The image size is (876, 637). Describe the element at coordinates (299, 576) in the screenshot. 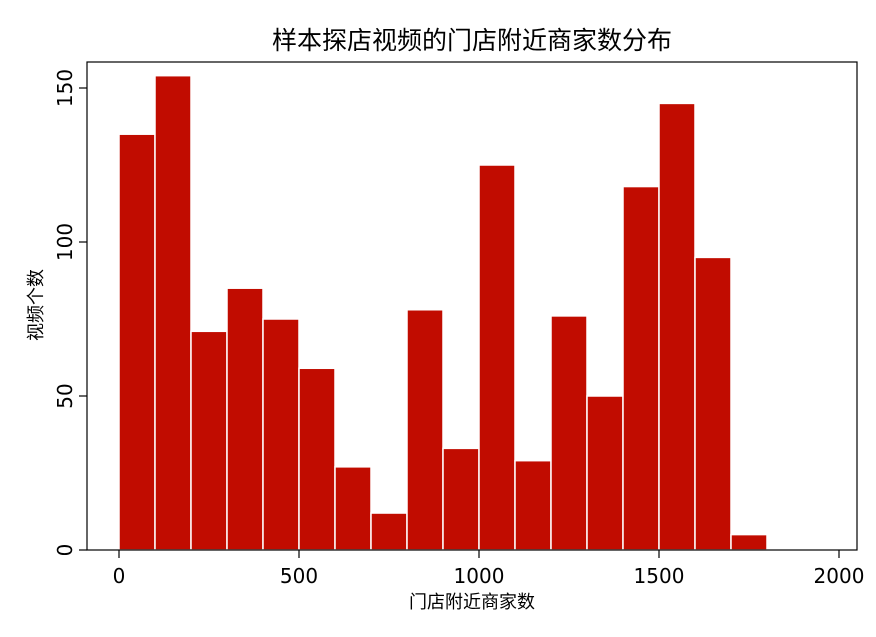

I see `x-tick-label-1: 500` at that location.